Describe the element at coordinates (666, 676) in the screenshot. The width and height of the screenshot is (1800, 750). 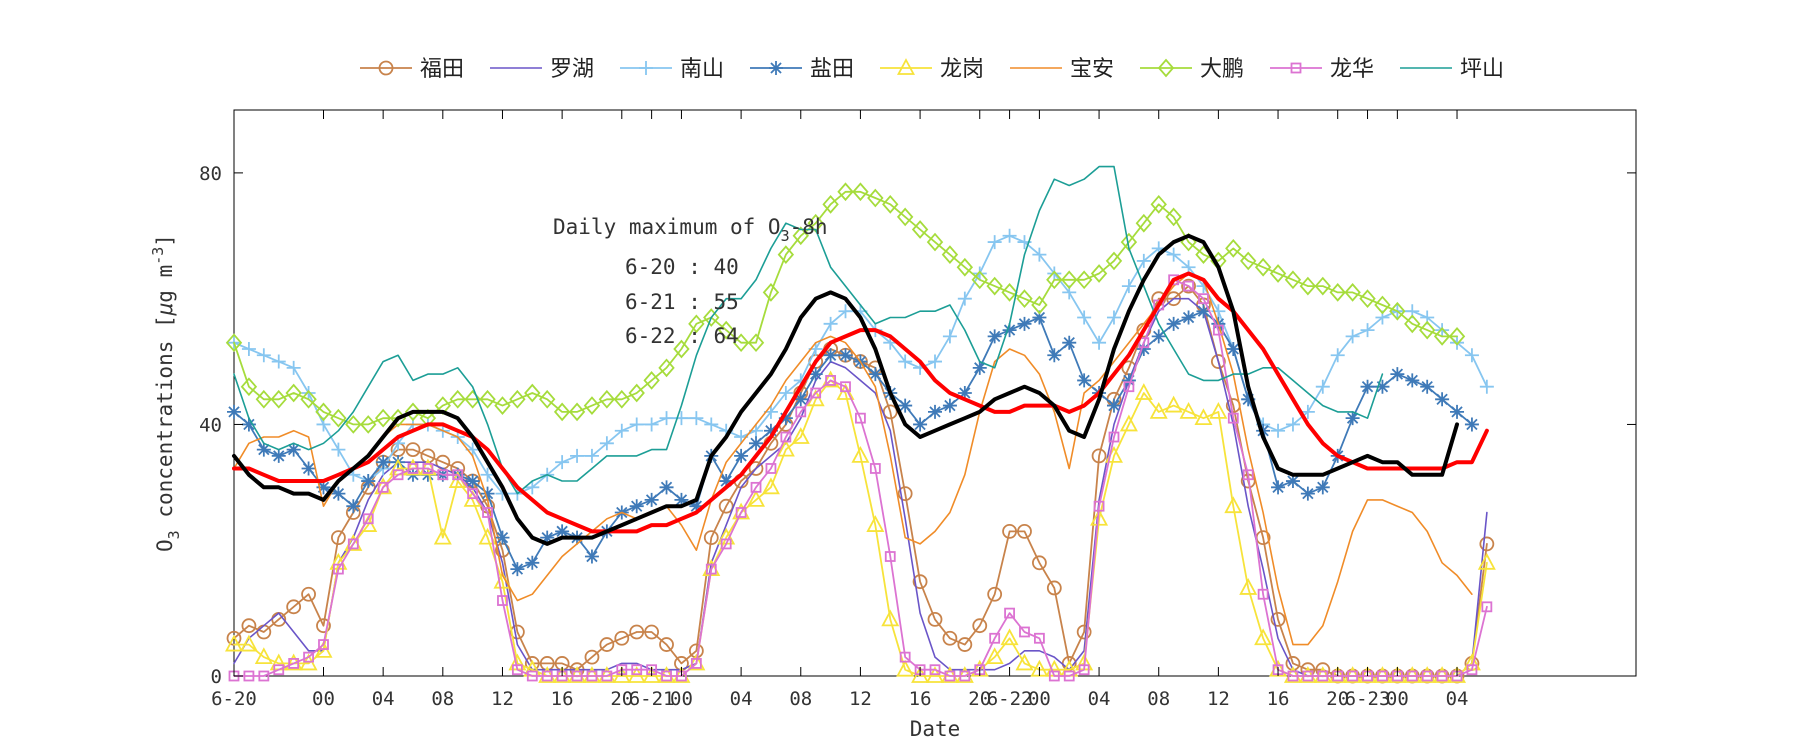
I see `series-龙华-point-29` at that location.